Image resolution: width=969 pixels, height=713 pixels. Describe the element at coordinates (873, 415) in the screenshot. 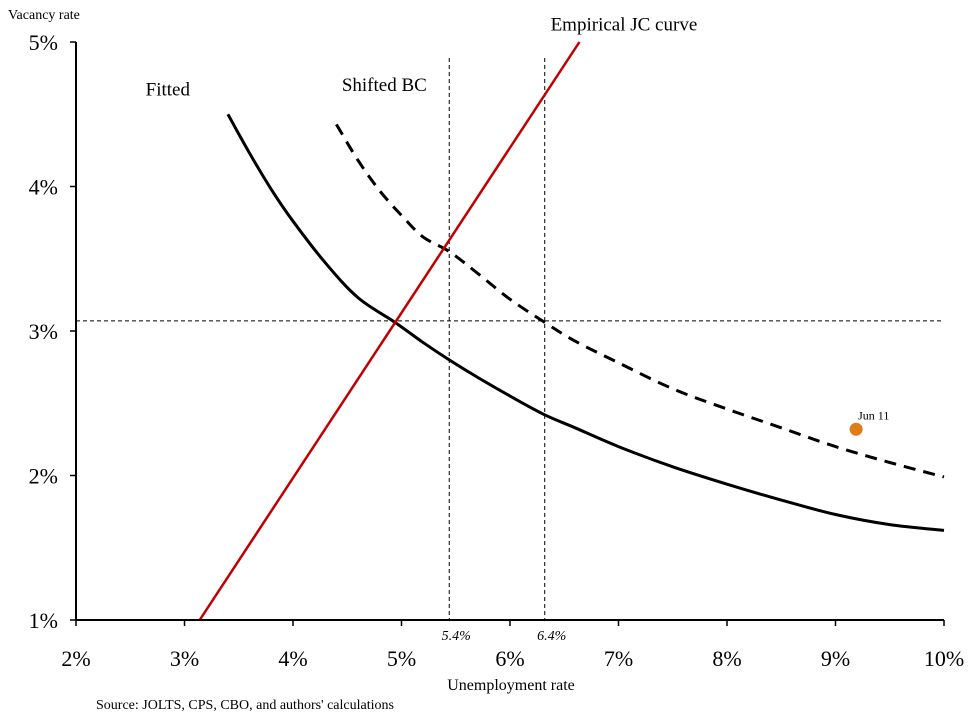

I see `data-point-label: Jun 11` at that location.